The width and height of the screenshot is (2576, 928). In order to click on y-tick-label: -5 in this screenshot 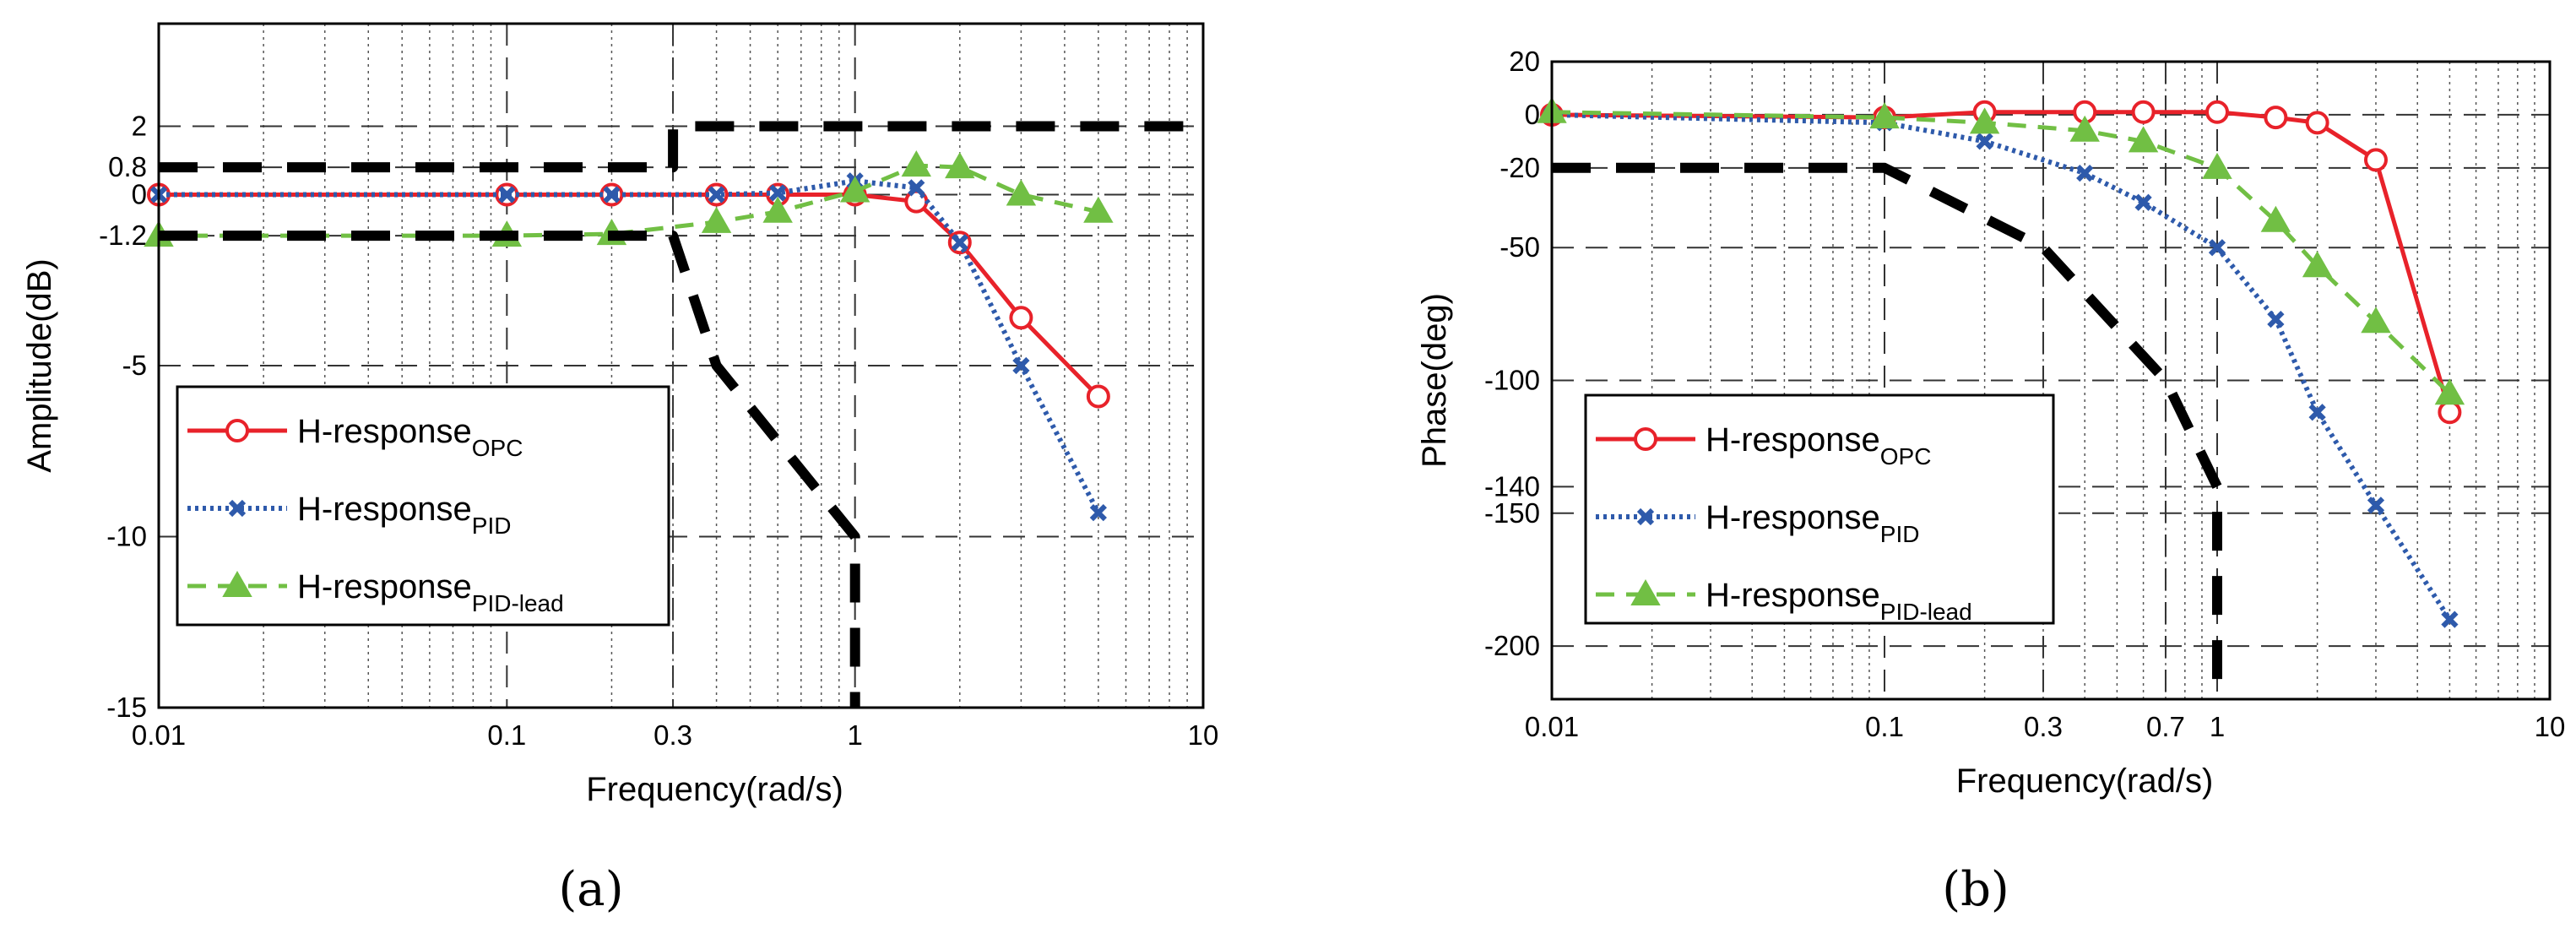, I will do `click(134, 365)`.